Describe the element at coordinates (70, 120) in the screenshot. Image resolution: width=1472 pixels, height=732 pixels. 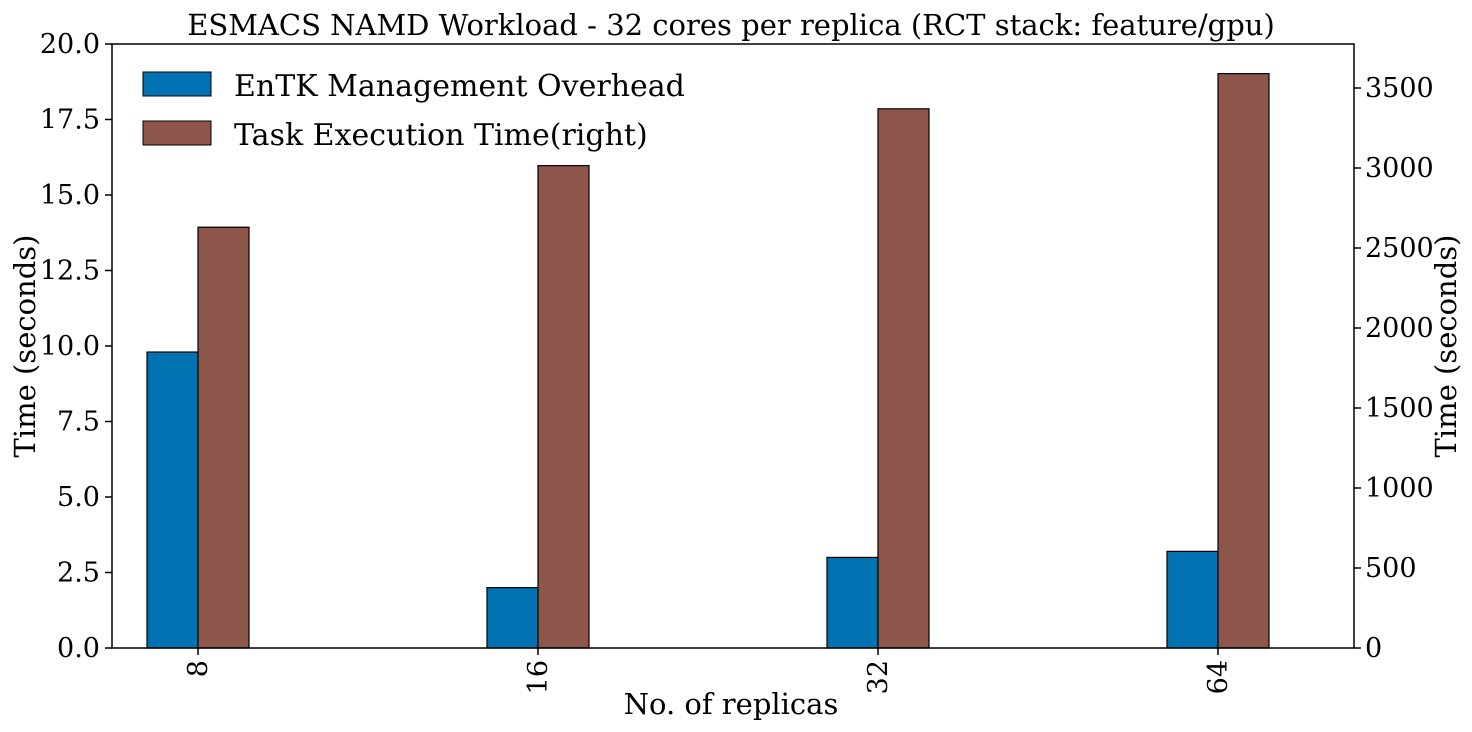
I see `left-tick-label: 17.5` at that location.